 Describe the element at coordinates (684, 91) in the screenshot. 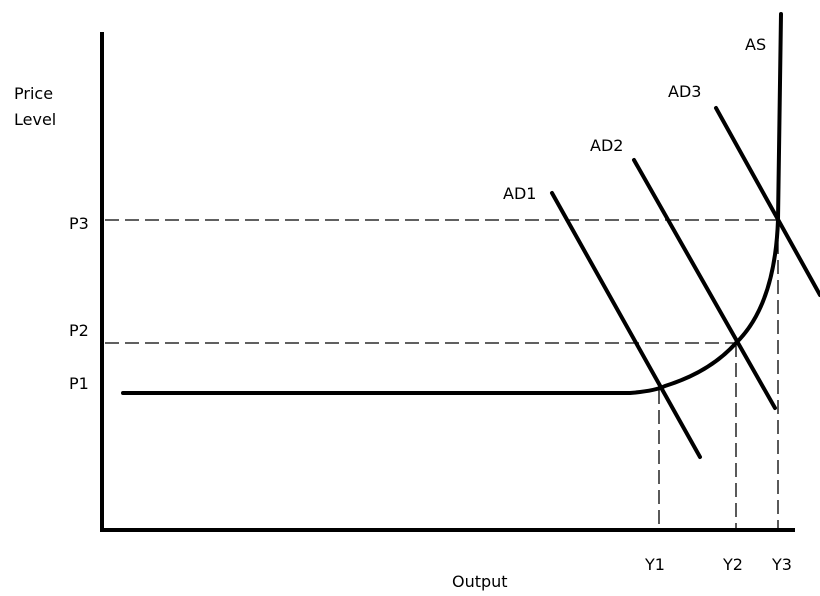

I see `ad3-label: AD3` at that location.